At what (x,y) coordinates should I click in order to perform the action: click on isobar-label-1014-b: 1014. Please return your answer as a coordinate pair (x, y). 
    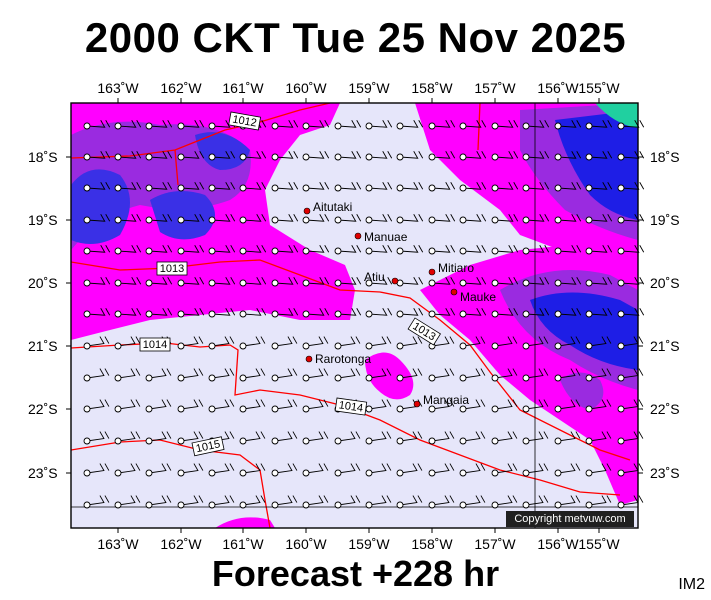
    Looking at the image, I should click on (351, 406).